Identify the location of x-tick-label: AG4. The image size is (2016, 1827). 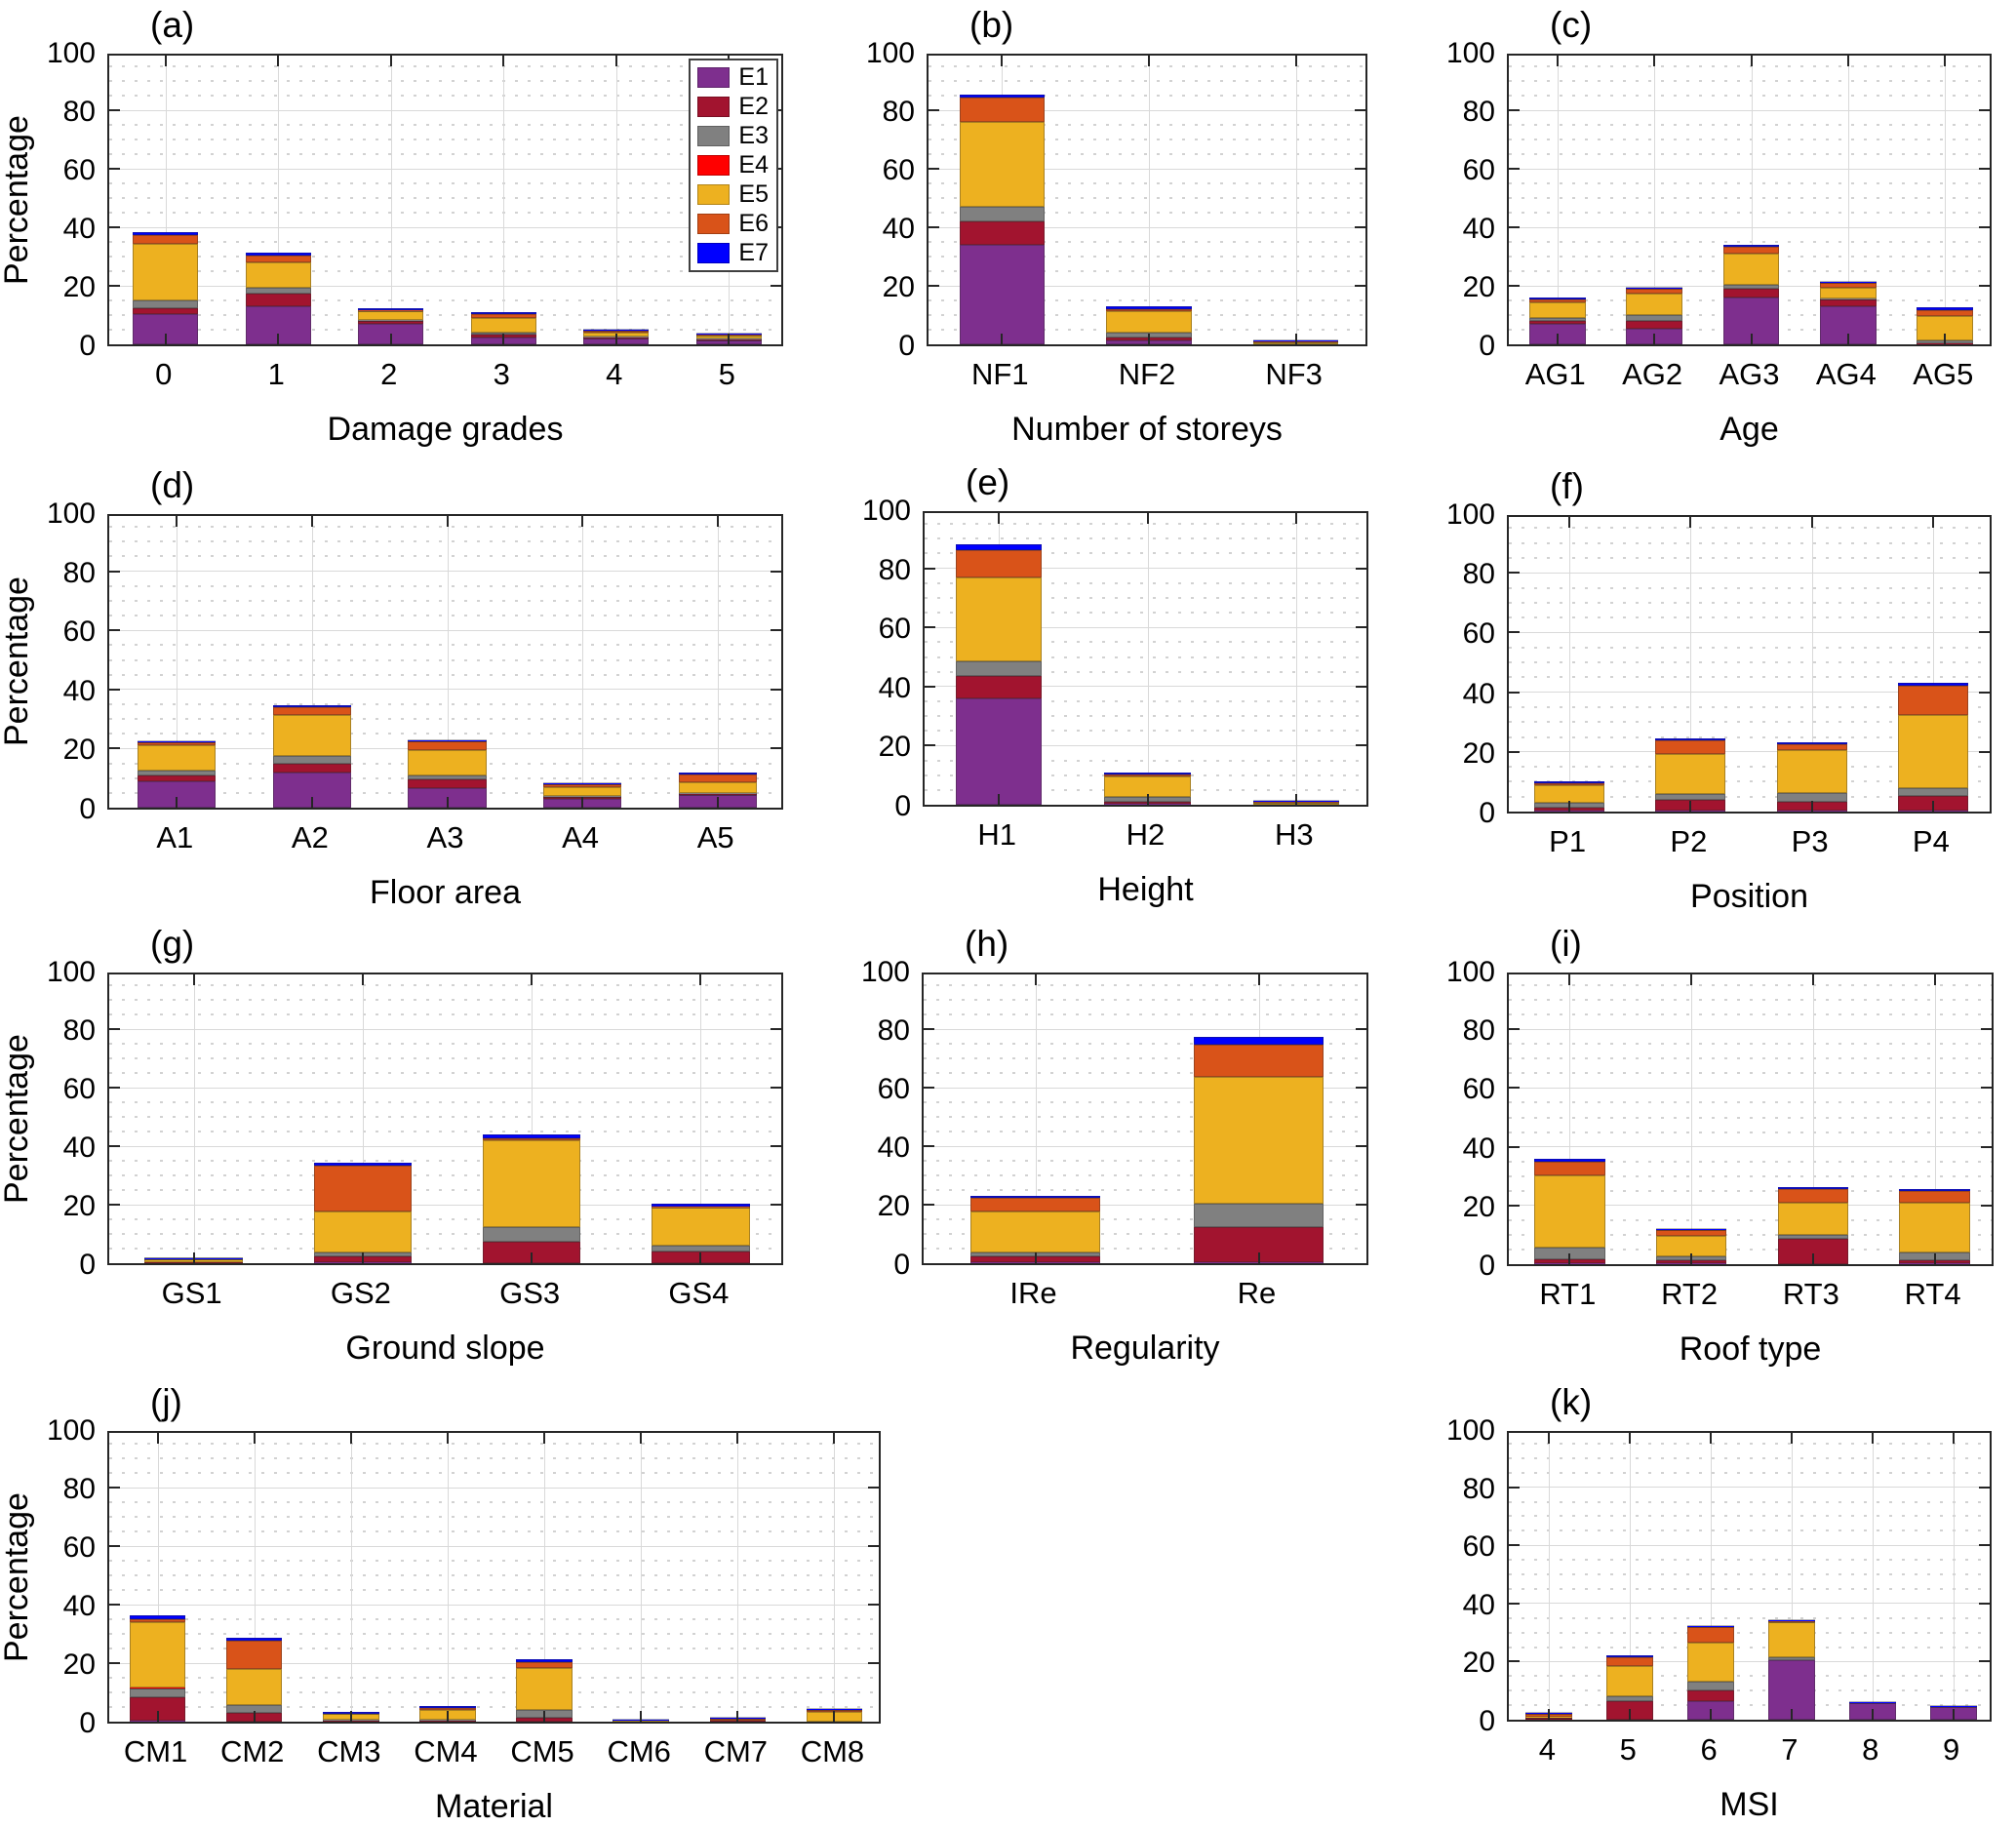
(1846, 374).